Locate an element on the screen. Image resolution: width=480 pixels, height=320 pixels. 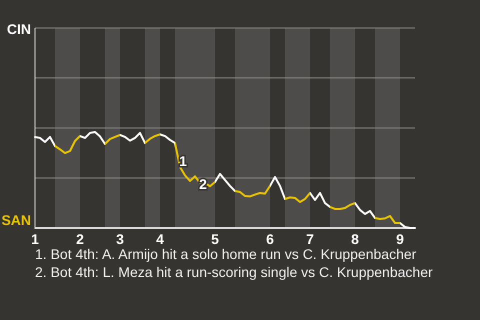
x-tick-label: 3 is located at coordinates (120, 239).